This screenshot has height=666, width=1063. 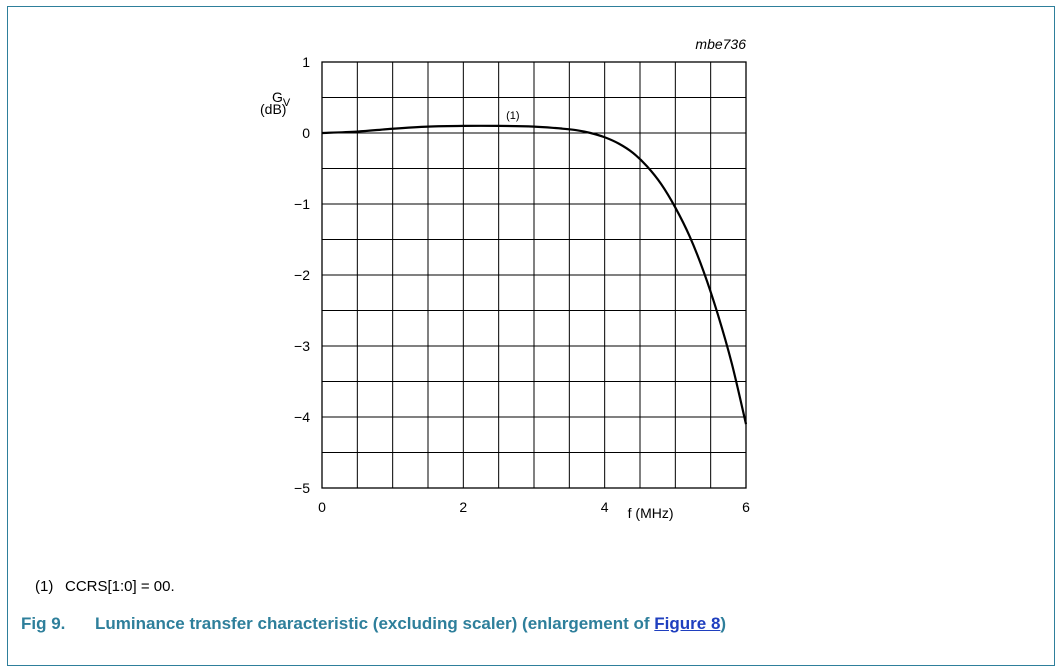 What do you see at coordinates (277, 97) in the screenshot?
I see `y-axis-symbol: G` at bounding box center [277, 97].